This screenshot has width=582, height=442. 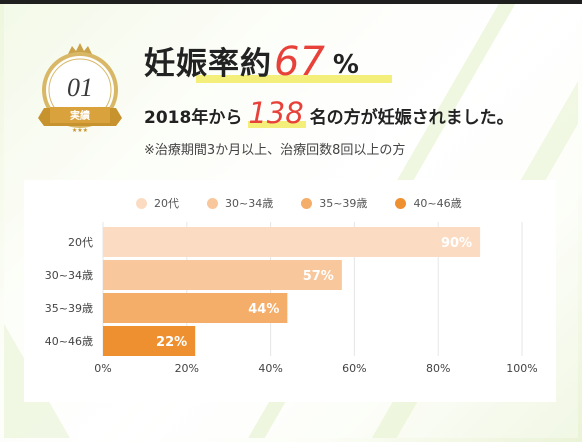 What do you see at coordinates (80, 115) in the screenshot?
I see `badge-label: 実績` at bounding box center [80, 115].